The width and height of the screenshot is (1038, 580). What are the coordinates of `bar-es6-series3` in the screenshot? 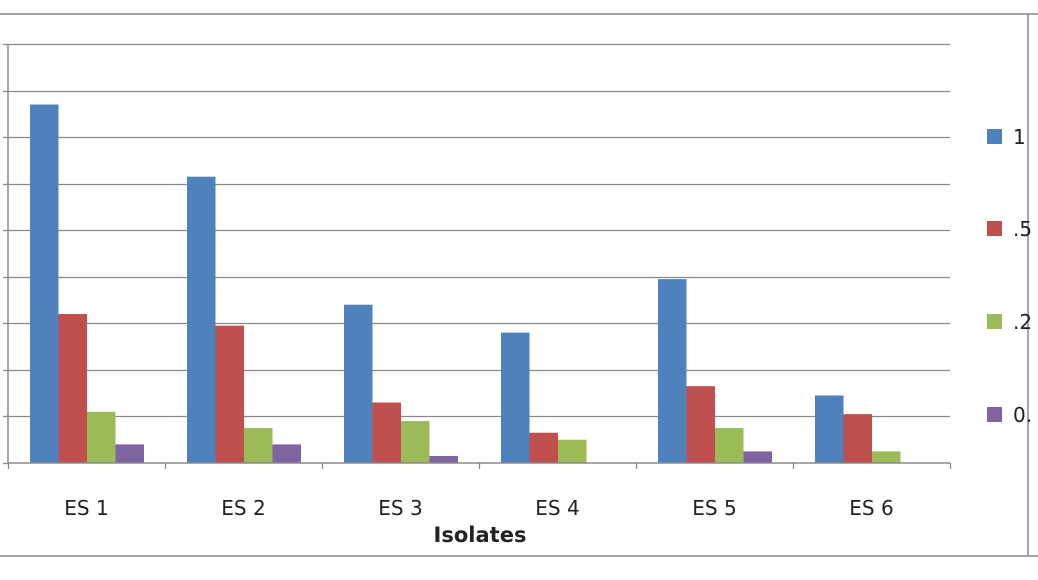 It's located at (886, 457).